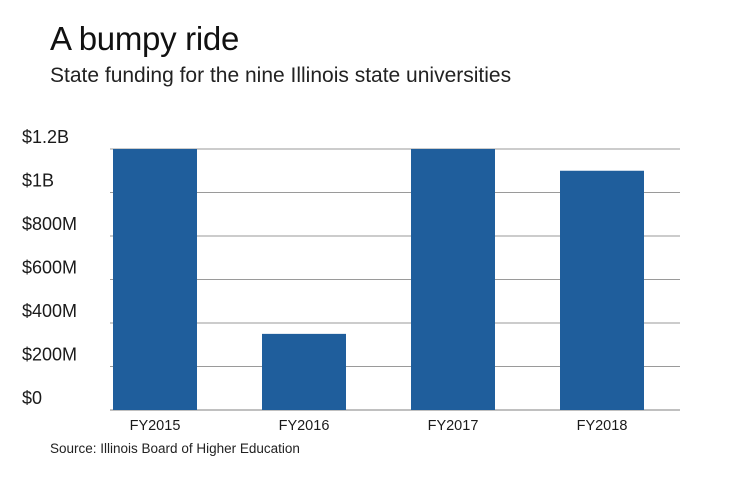  I want to click on y-axis-labels: $0 $200M $400M $600M $800M $1B $1.2B, so click(49, 267).